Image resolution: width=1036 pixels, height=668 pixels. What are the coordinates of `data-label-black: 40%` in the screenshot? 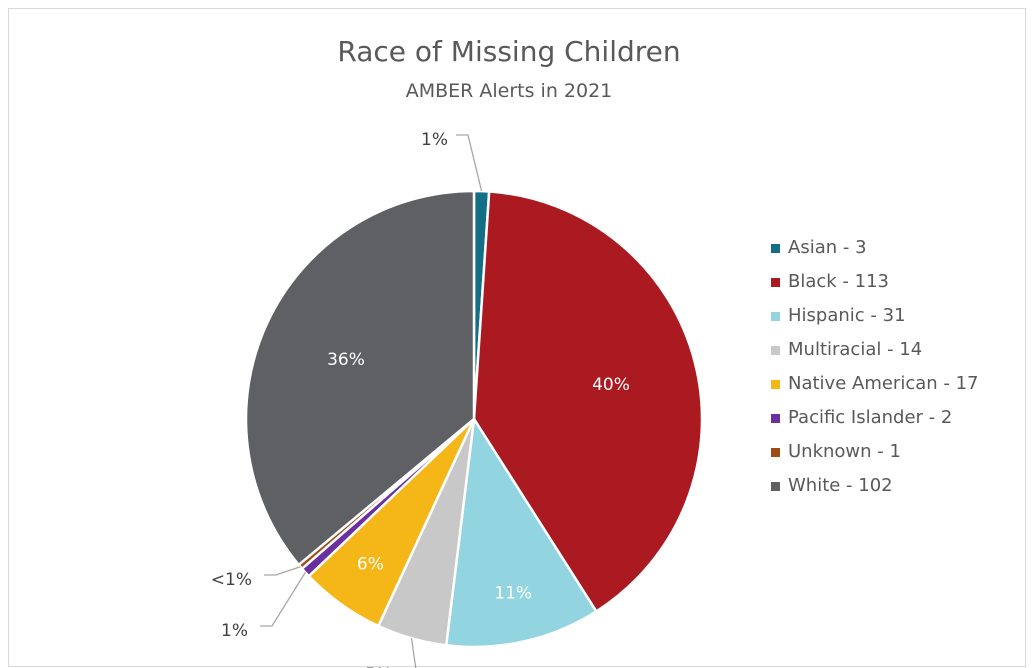 It's located at (611, 385).